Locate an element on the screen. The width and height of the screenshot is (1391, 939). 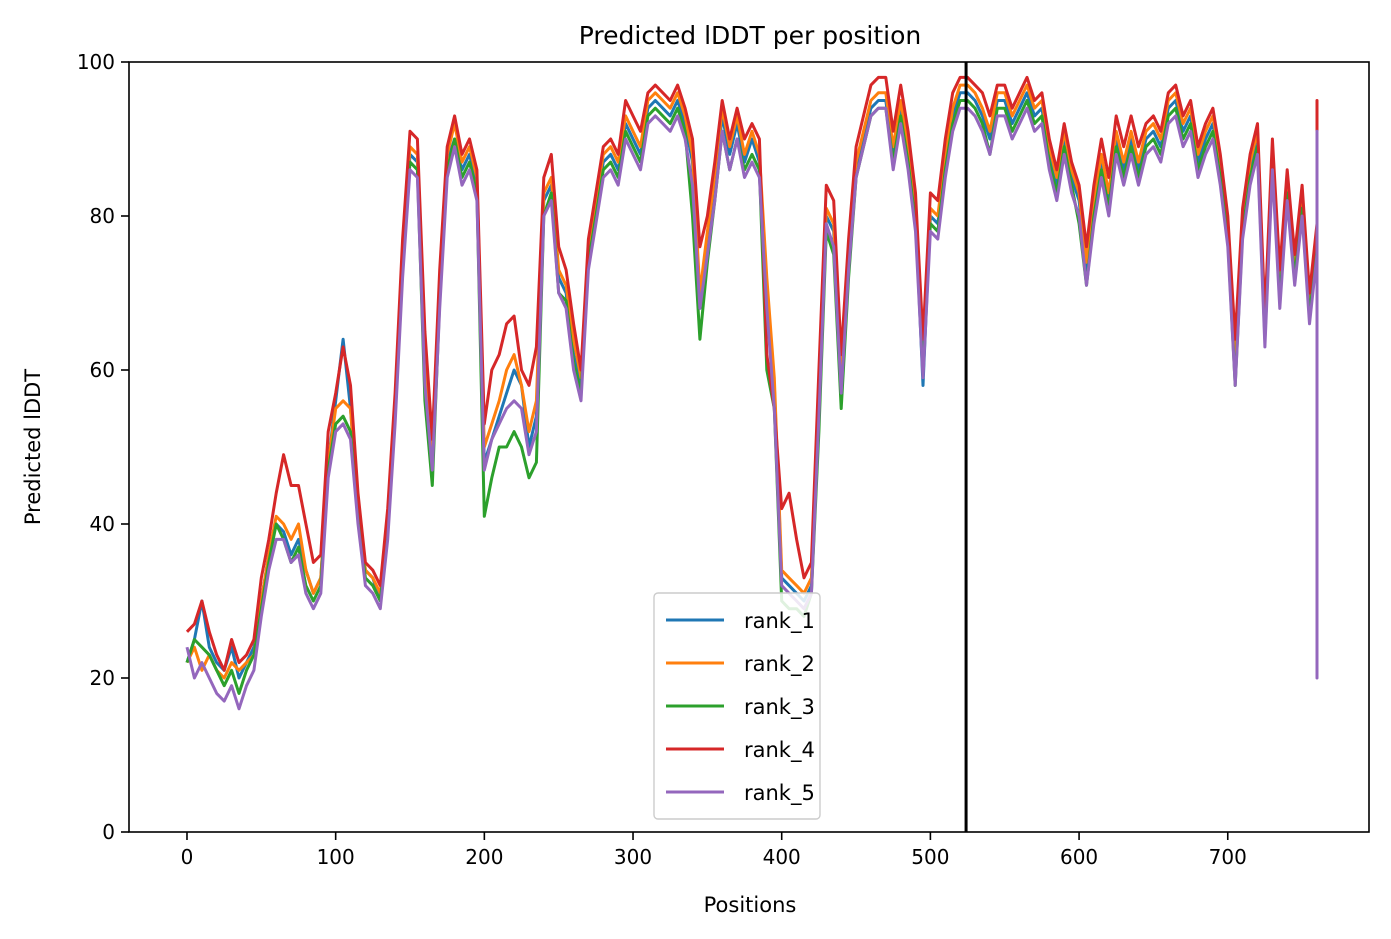
legend-entry-rank_2: rank_2 is located at coordinates (740, 664).